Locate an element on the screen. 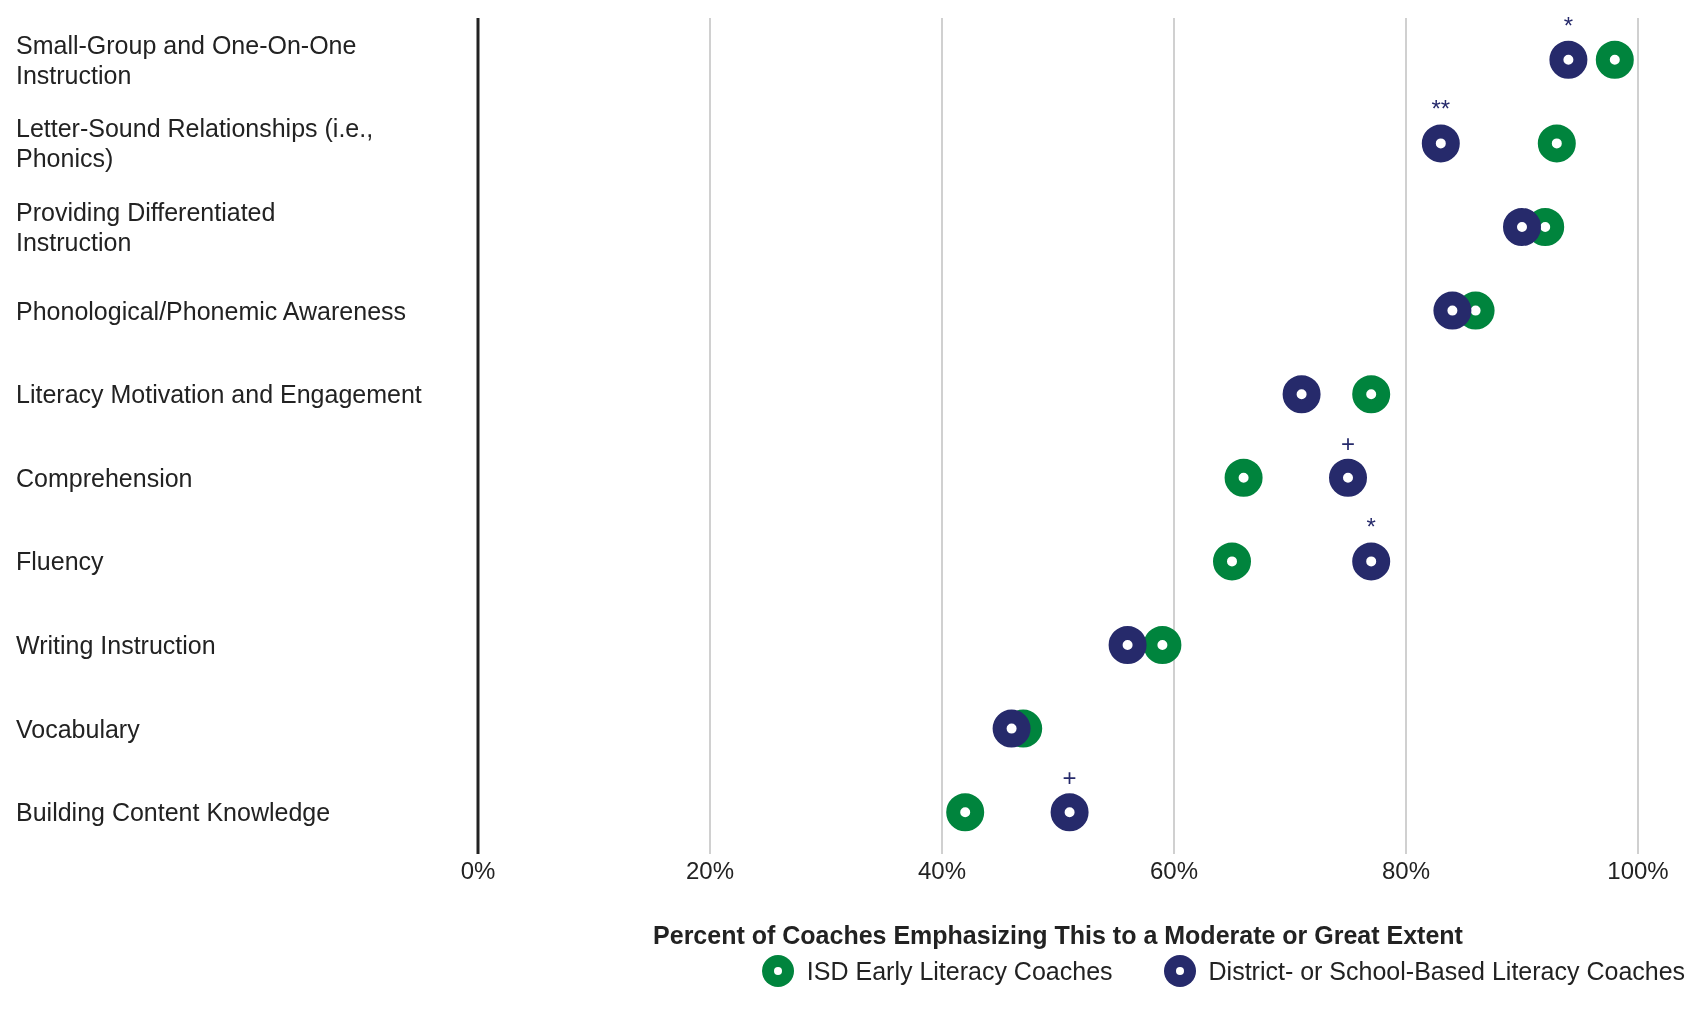  y-tick-label: Letter-Sound Relationships (i.e., Phonics) is located at coordinates (195, 143).